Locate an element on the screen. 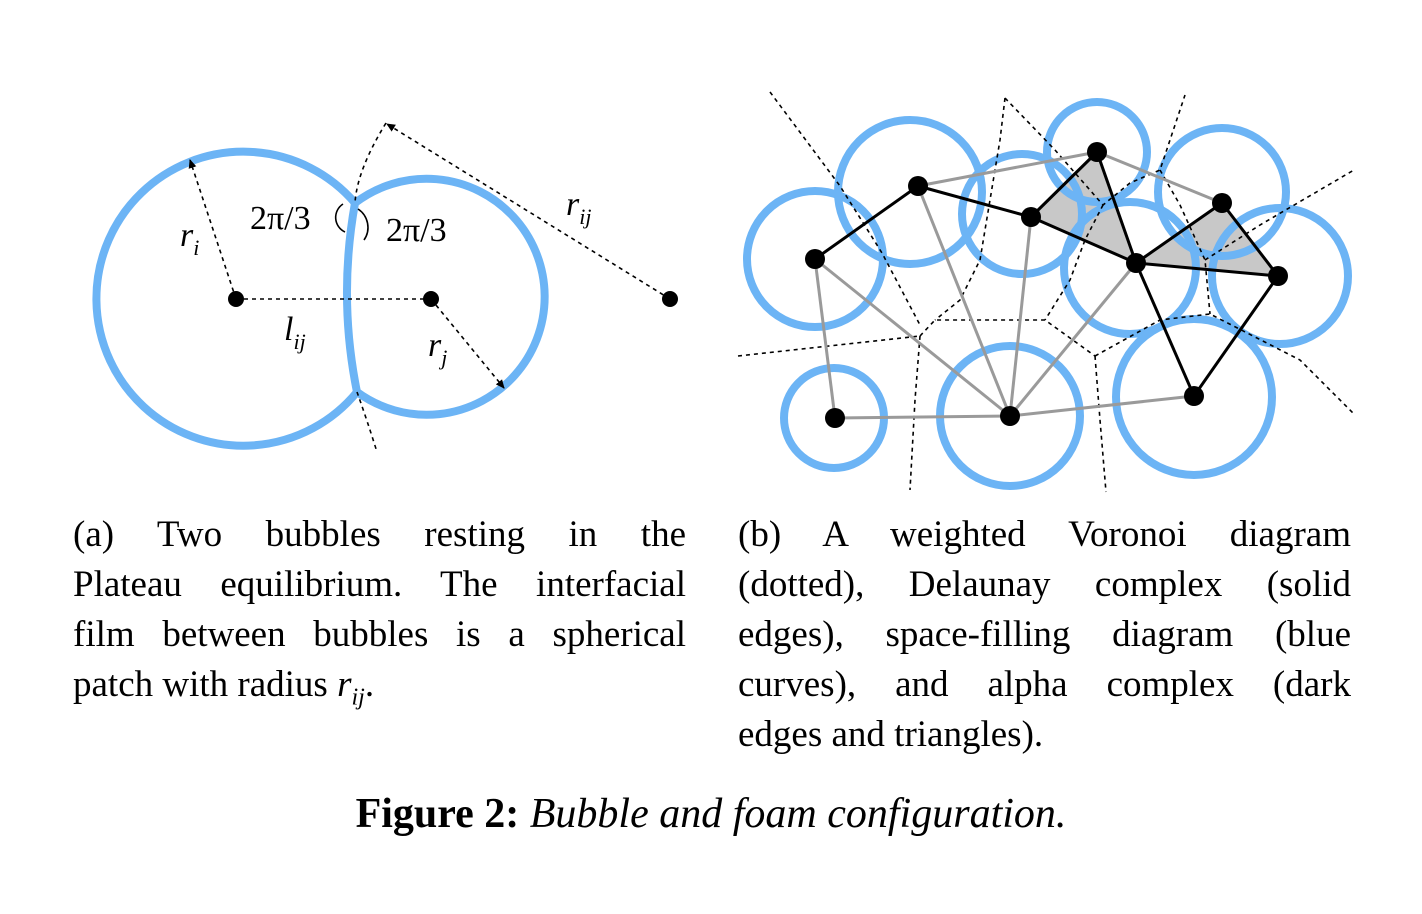 The image size is (1422, 914). caption-b-line-4: curves), and alpha complex (dark is located at coordinates (1044, 684).